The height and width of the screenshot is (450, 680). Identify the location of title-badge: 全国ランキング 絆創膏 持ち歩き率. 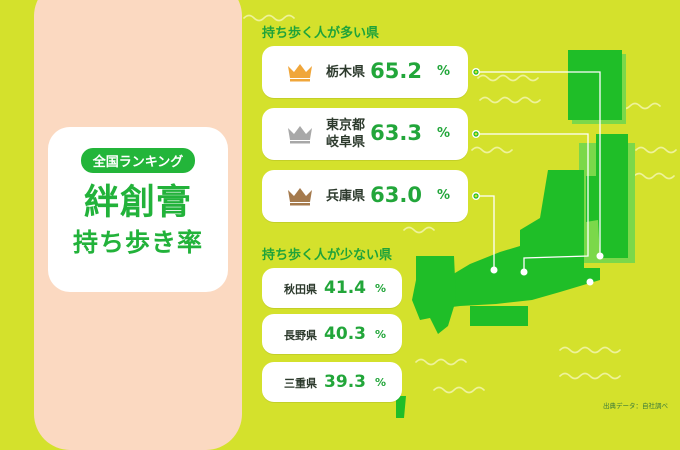
(138, 209).